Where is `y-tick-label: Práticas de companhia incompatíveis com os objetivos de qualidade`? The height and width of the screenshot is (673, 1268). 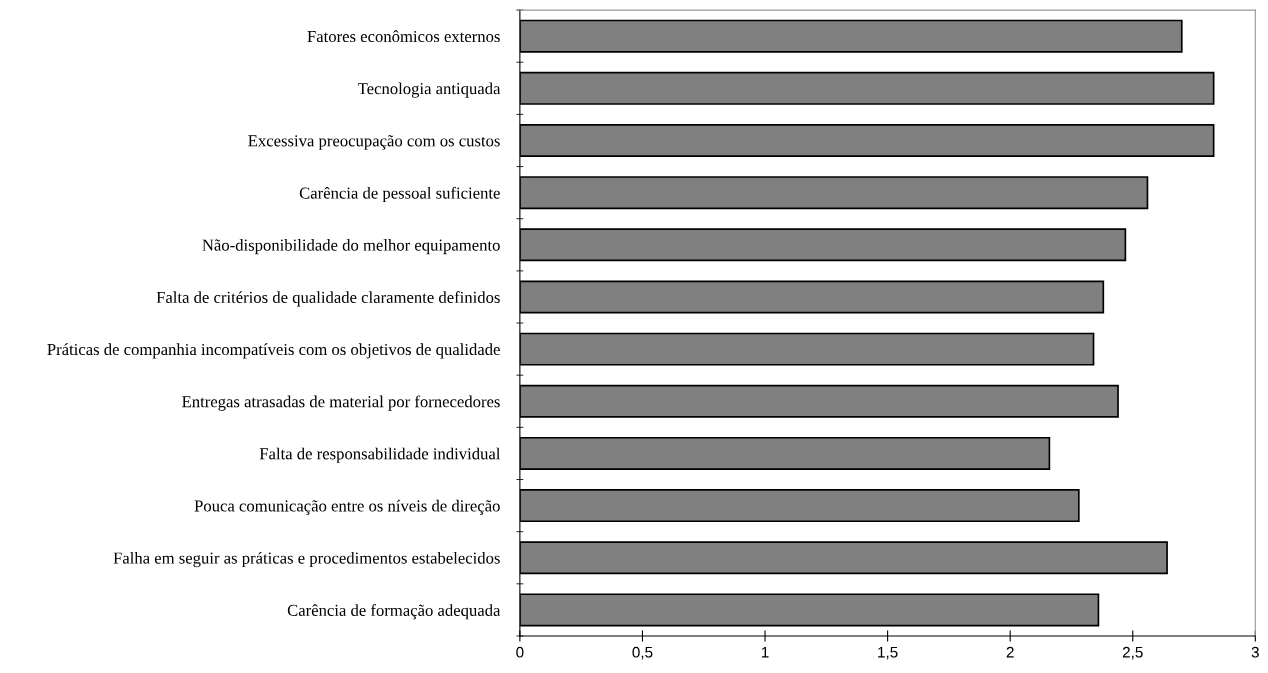
y-tick-label: Práticas de companhia incompatíveis com os objetivos de qualidade is located at coordinates (273, 351).